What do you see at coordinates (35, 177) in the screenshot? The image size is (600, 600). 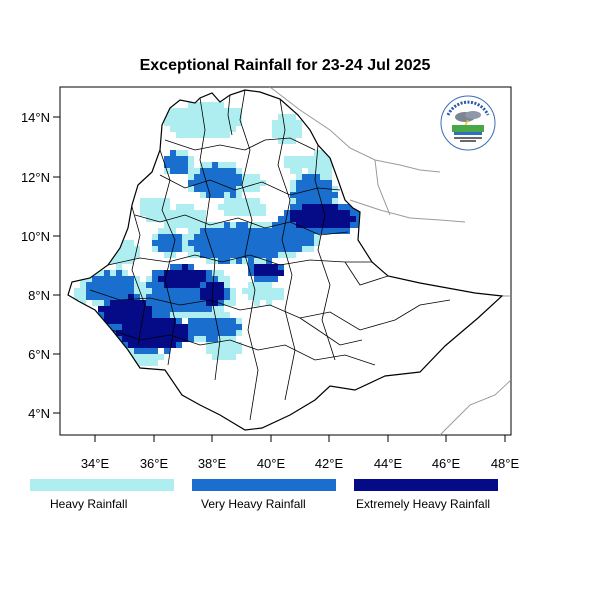 I see `y-tick-label: 12°N` at bounding box center [35, 177].